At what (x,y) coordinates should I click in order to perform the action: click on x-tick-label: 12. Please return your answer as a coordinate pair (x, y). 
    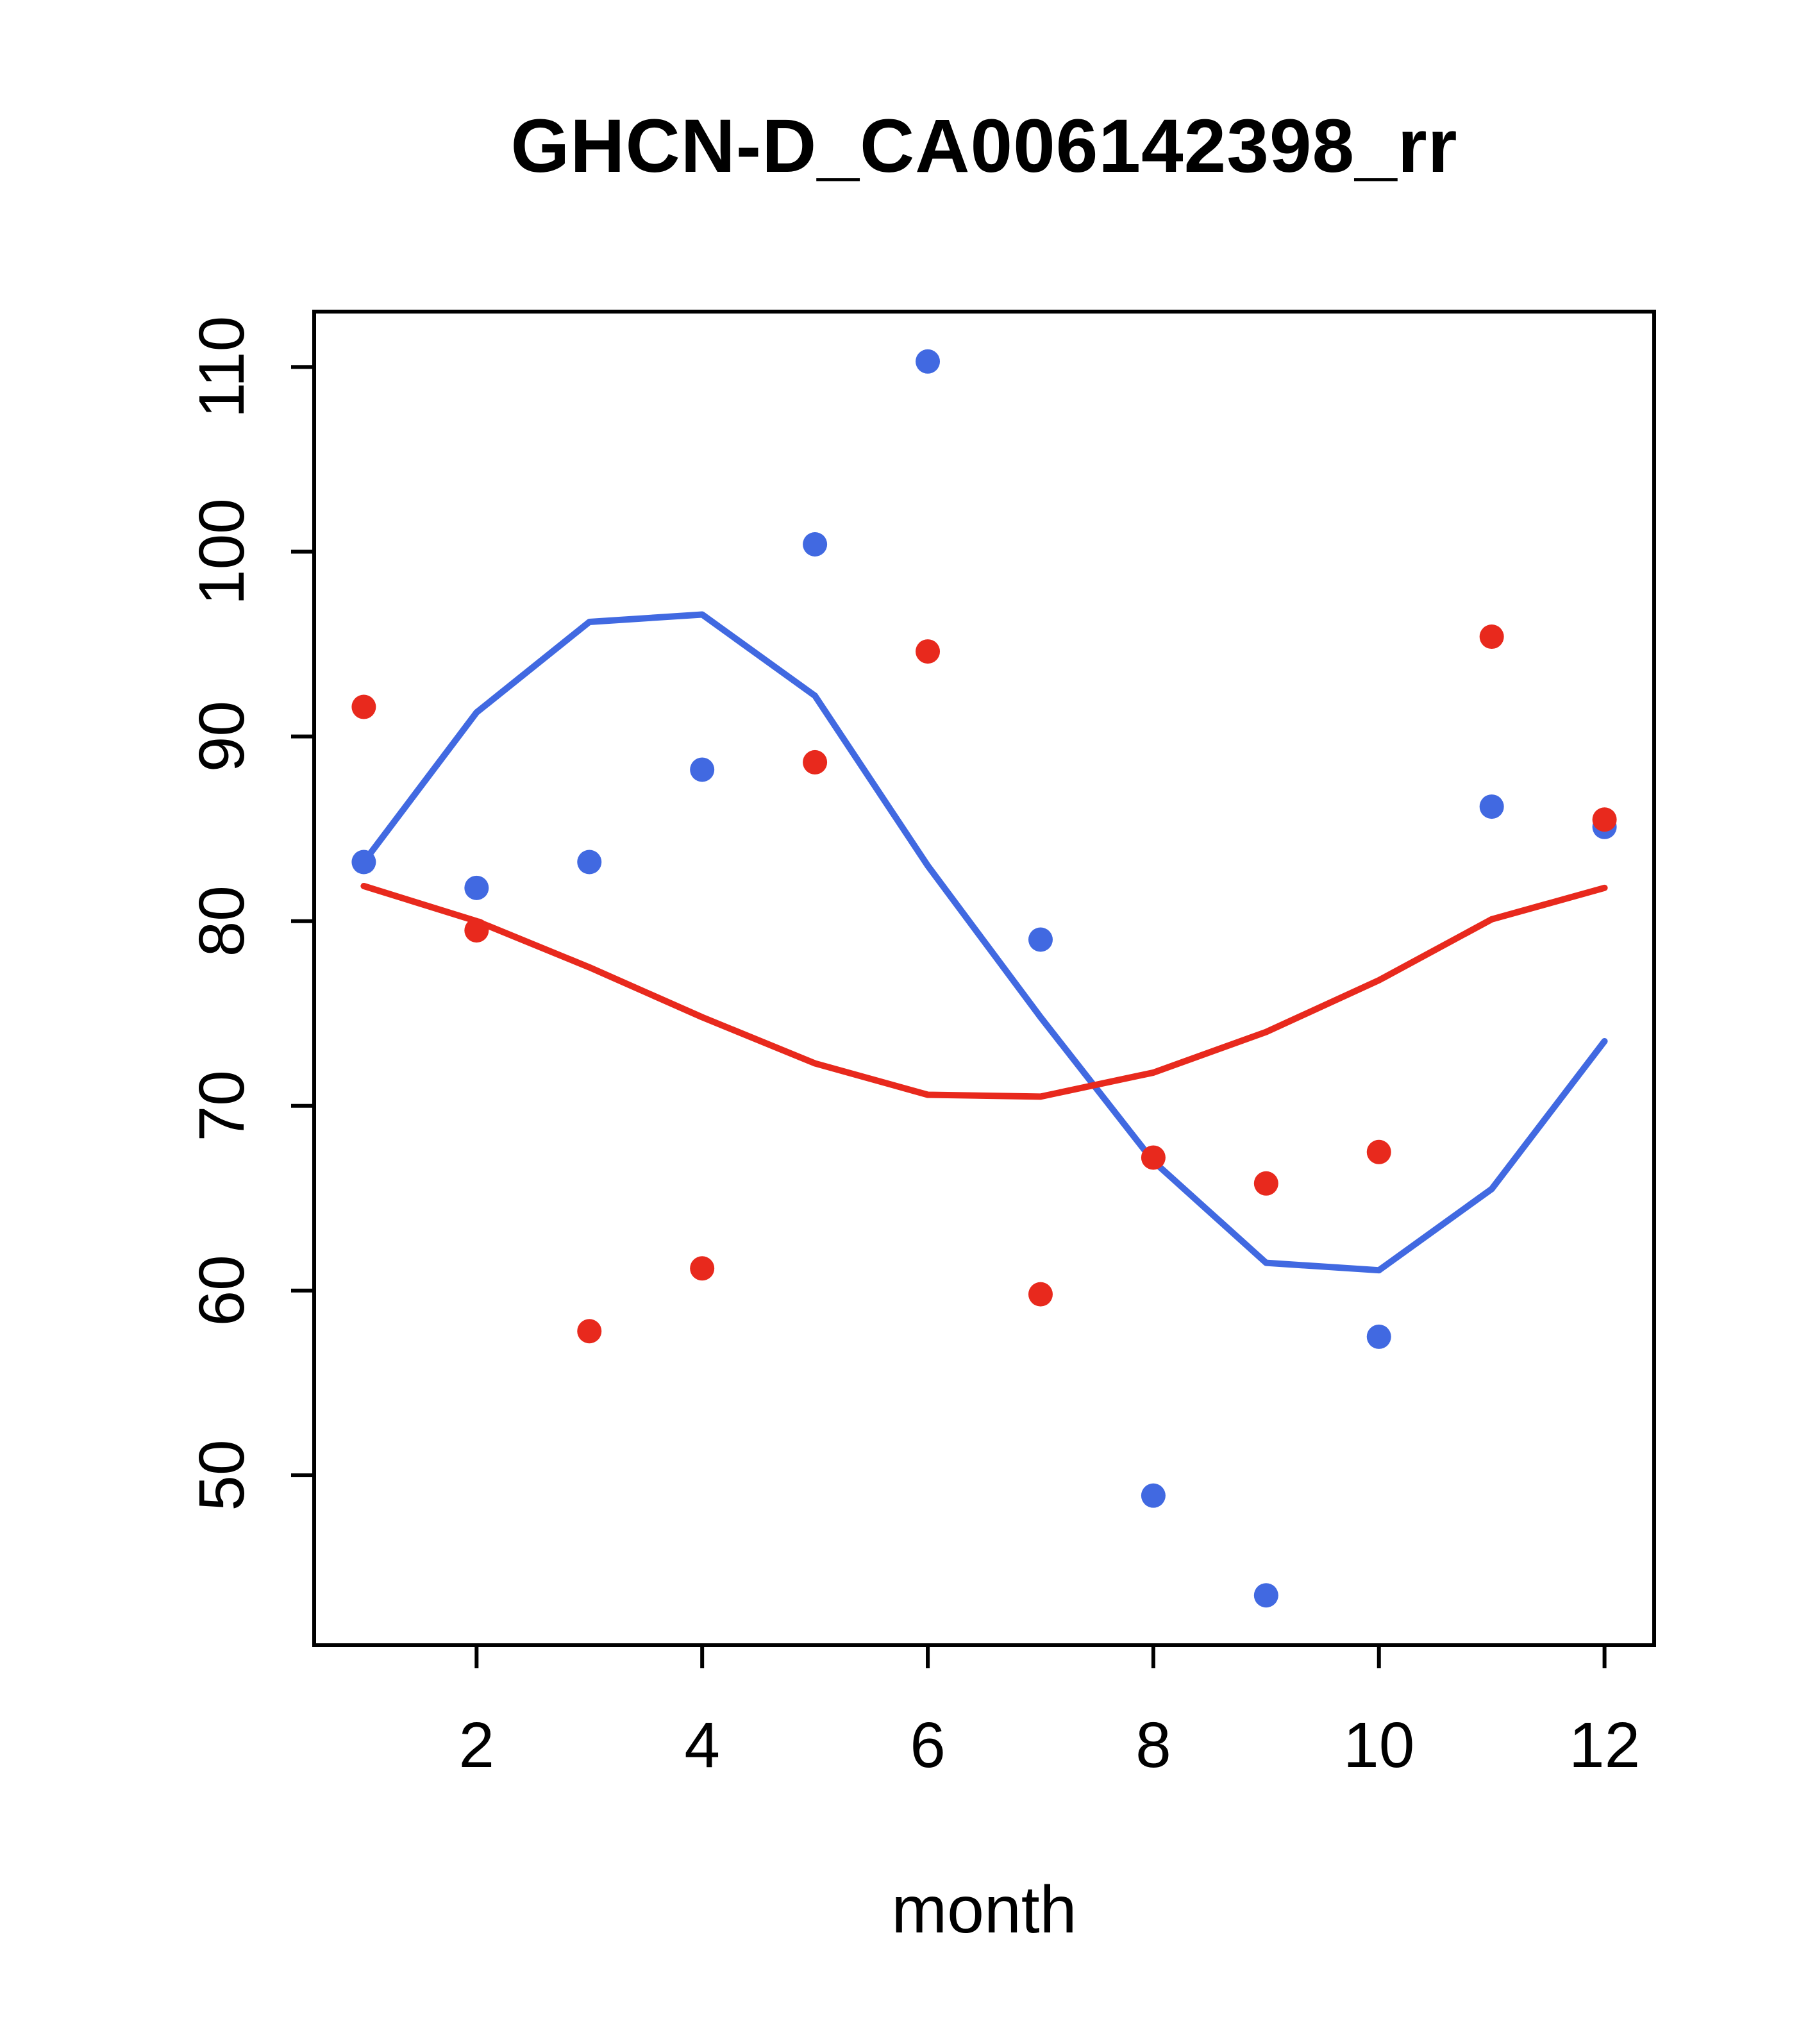
    Looking at the image, I should click on (1604, 1745).